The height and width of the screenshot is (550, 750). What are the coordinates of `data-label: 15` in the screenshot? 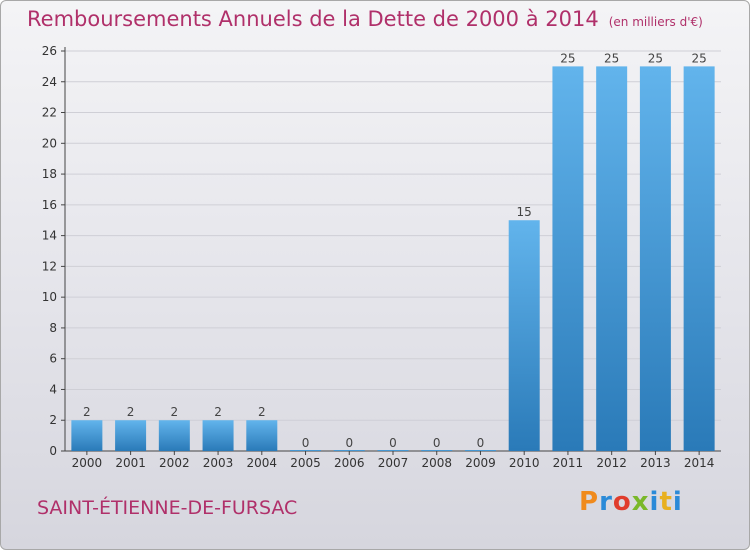 It's located at (524, 212).